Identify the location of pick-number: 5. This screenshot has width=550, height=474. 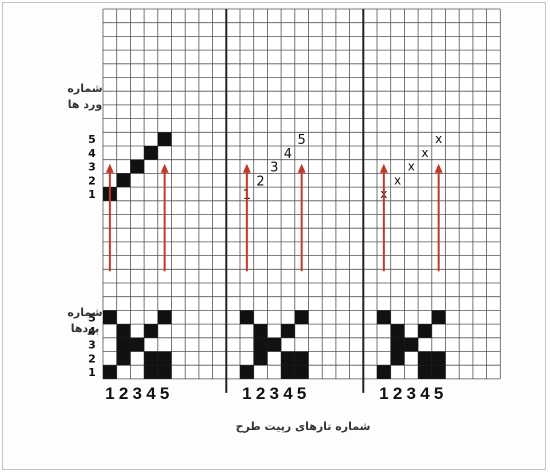
(92, 139).